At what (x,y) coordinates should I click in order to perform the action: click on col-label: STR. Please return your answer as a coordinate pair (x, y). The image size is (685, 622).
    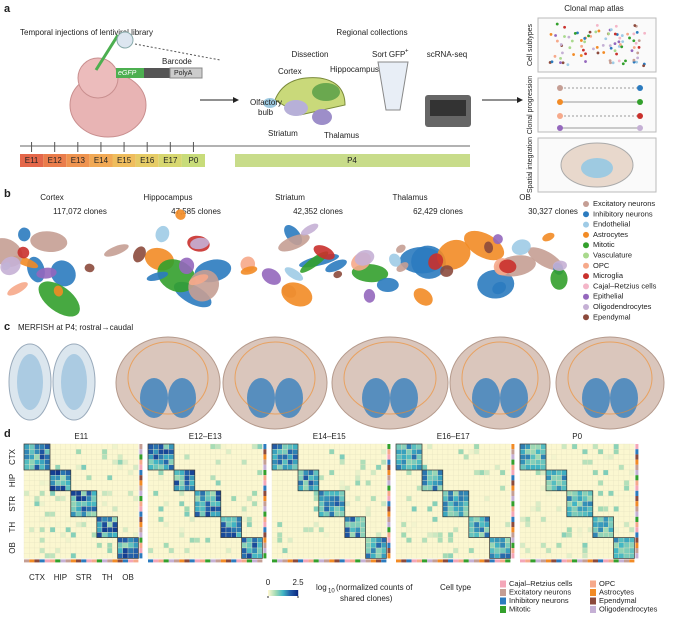
    Looking at the image, I should click on (84, 577).